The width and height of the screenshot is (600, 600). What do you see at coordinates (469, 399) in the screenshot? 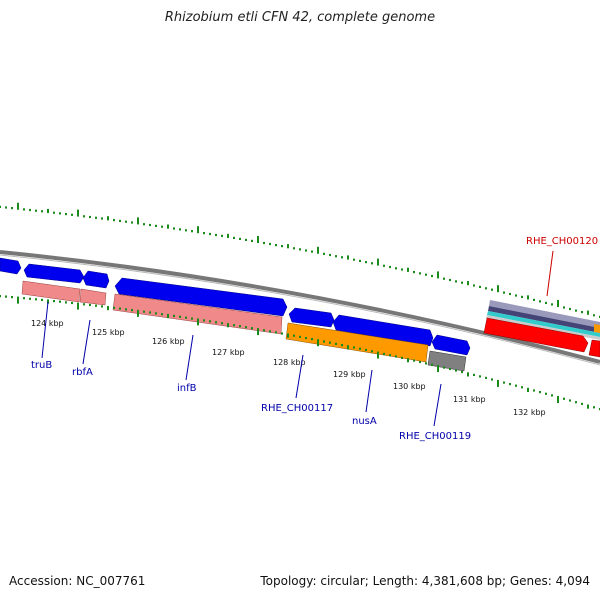
I see `ruler-label: 131 kbp` at bounding box center [469, 399].